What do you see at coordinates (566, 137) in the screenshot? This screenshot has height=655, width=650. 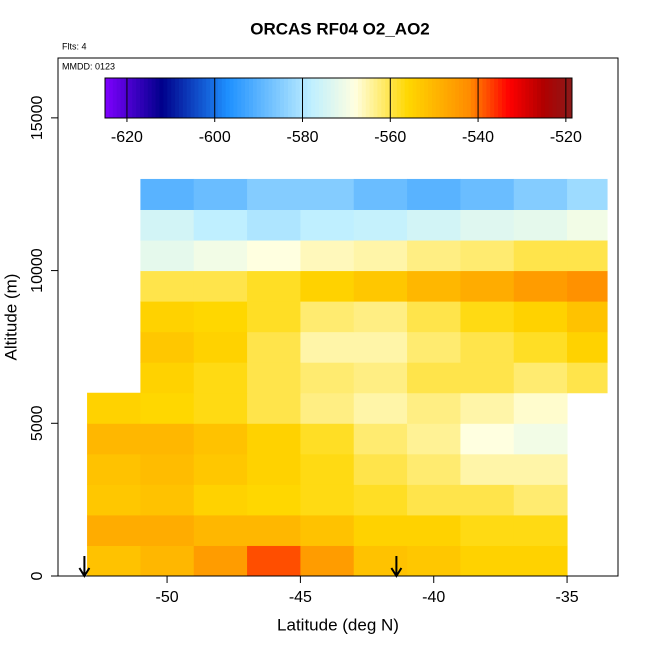 I see `colorbar-tick-label: -520` at bounding box center [566, 137].